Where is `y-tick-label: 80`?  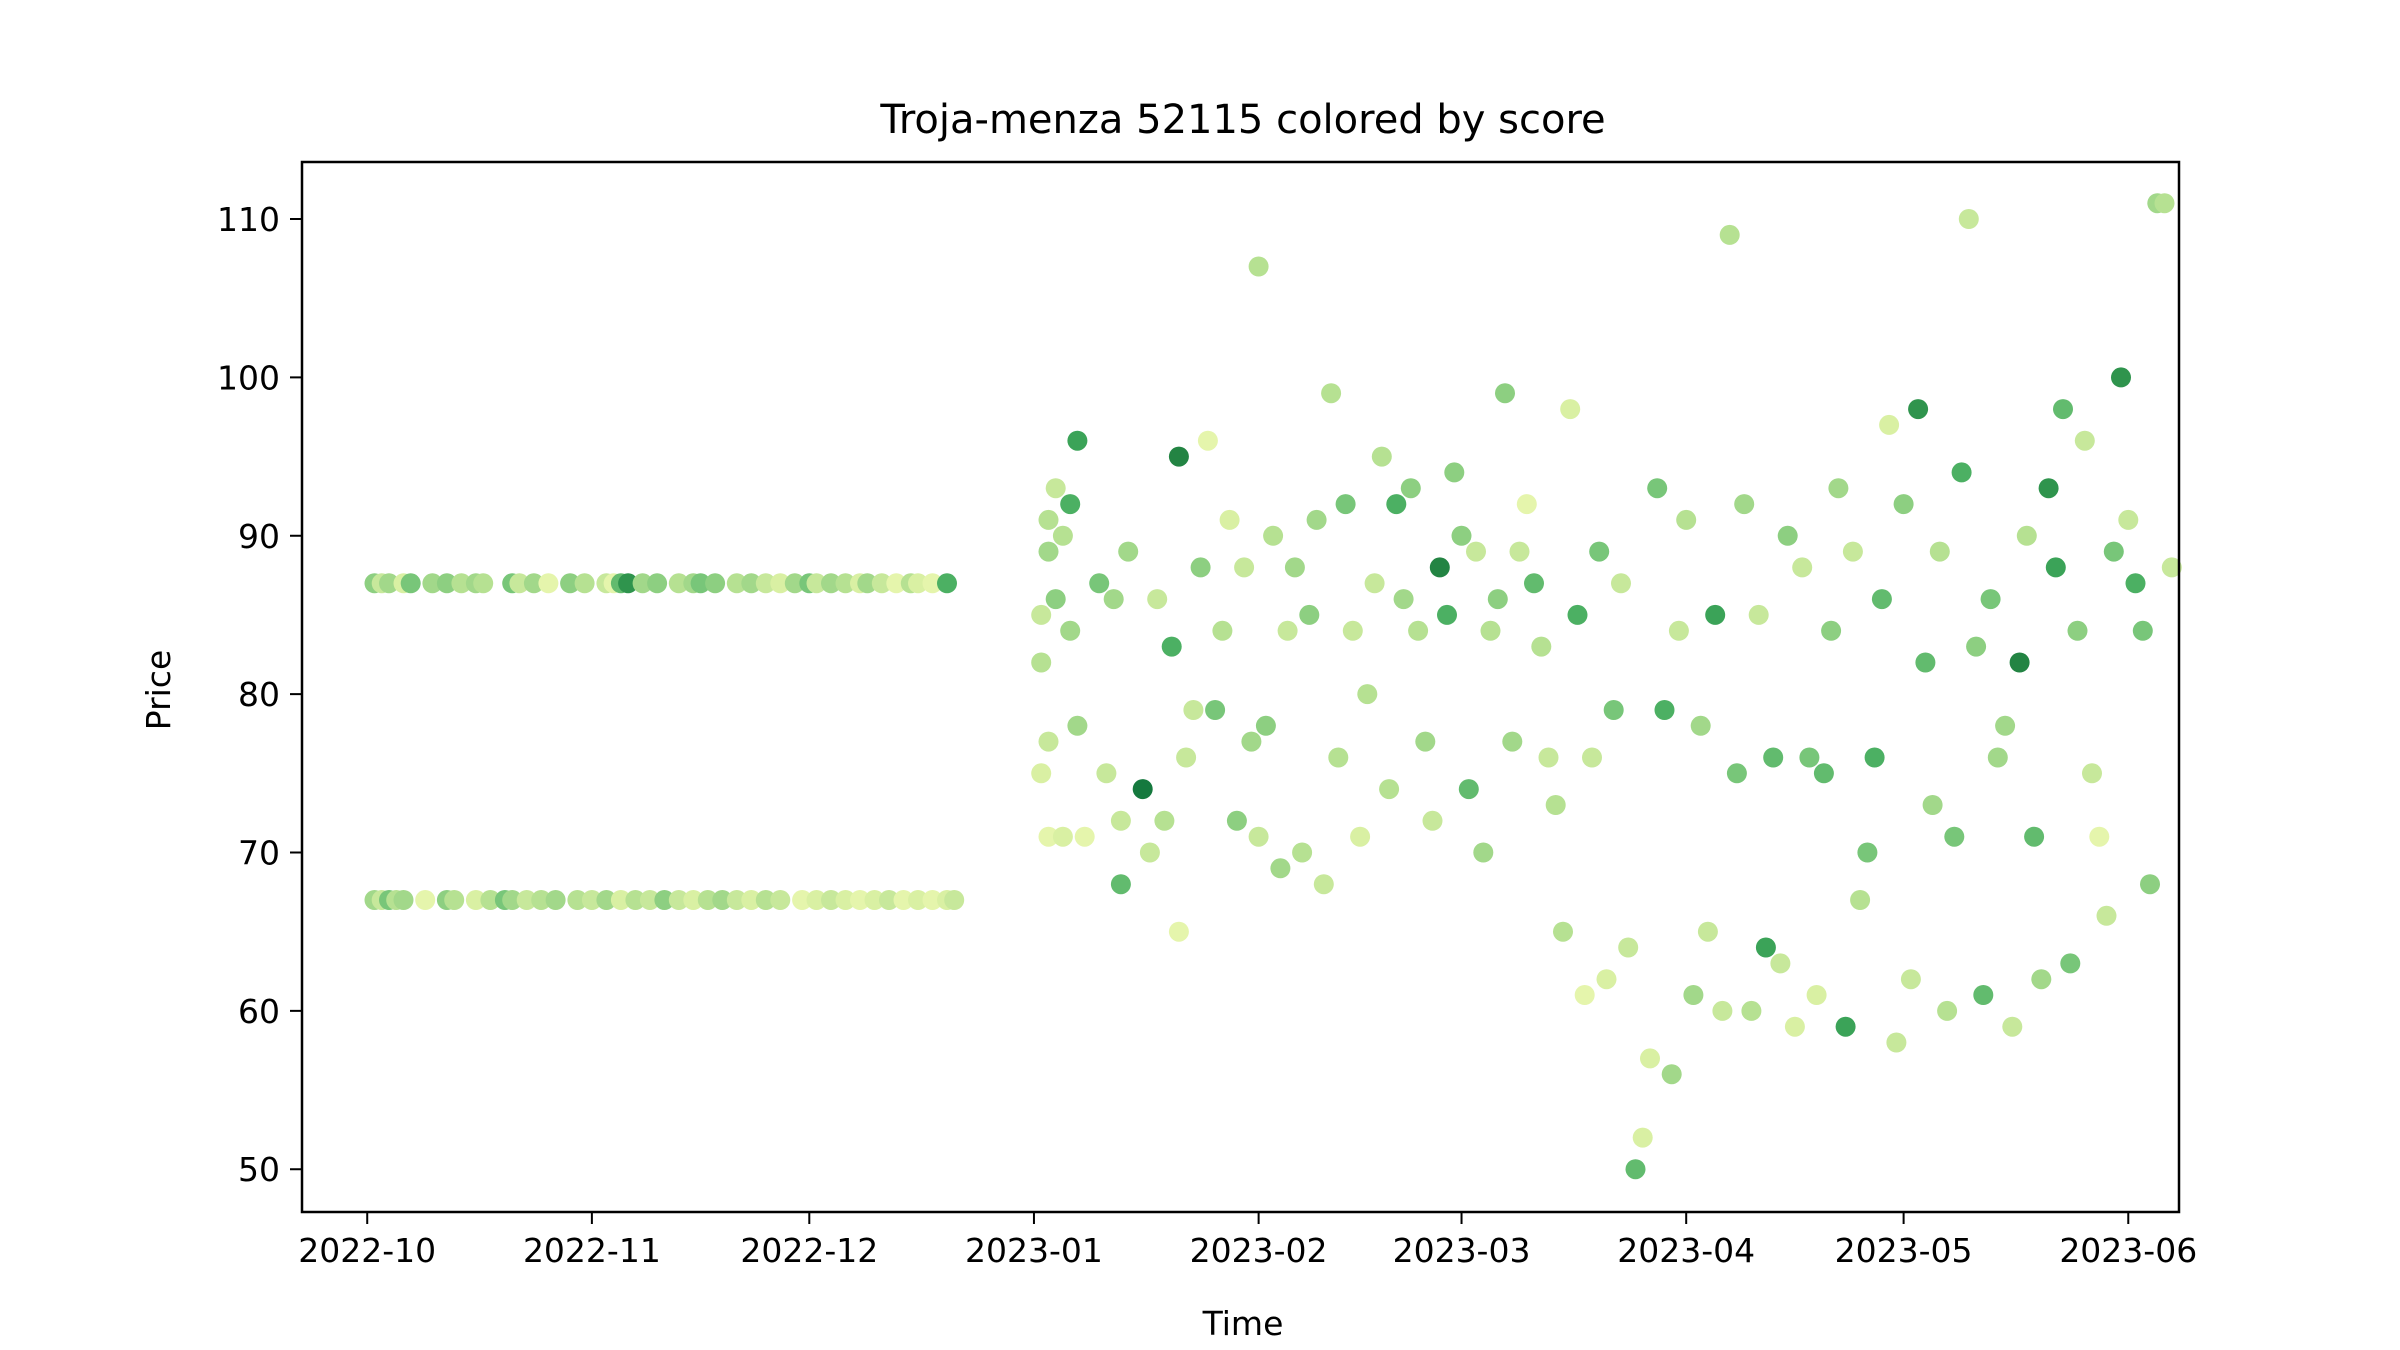 y-tick-label: 80 is located at coordinates (259, 694).